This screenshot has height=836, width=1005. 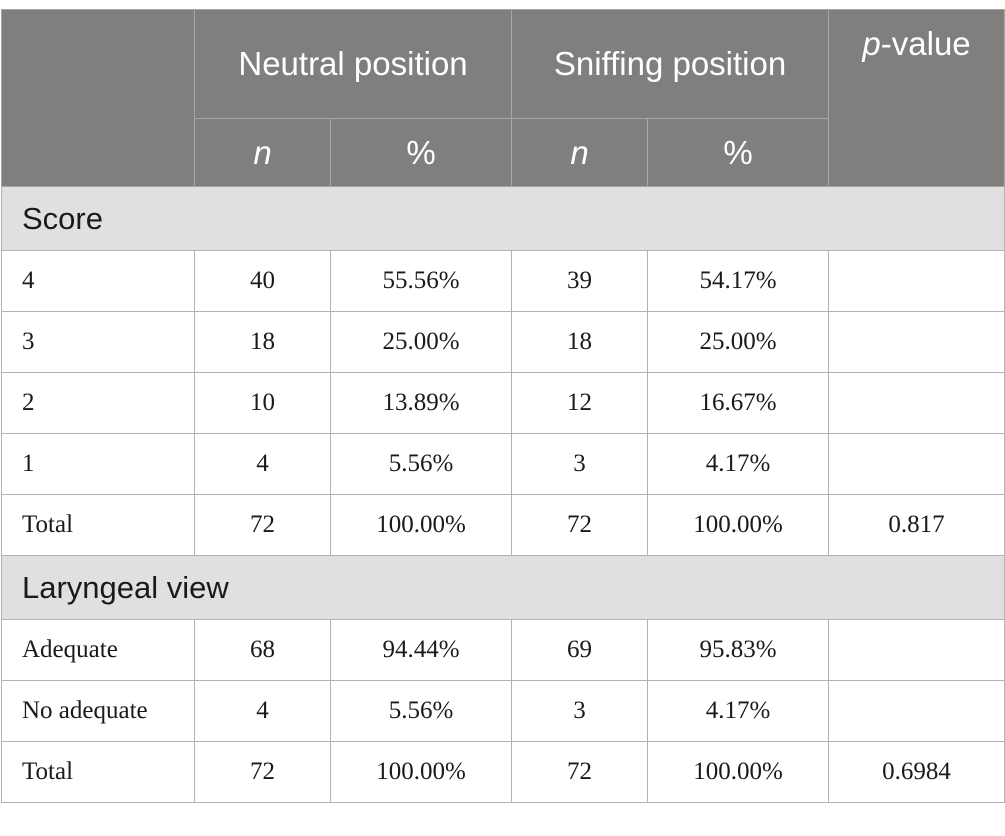 What do you see at coordinates (580, 152) in the screenshot?
I see `sniffing-n-header: n` at bounding box center [580, 152].